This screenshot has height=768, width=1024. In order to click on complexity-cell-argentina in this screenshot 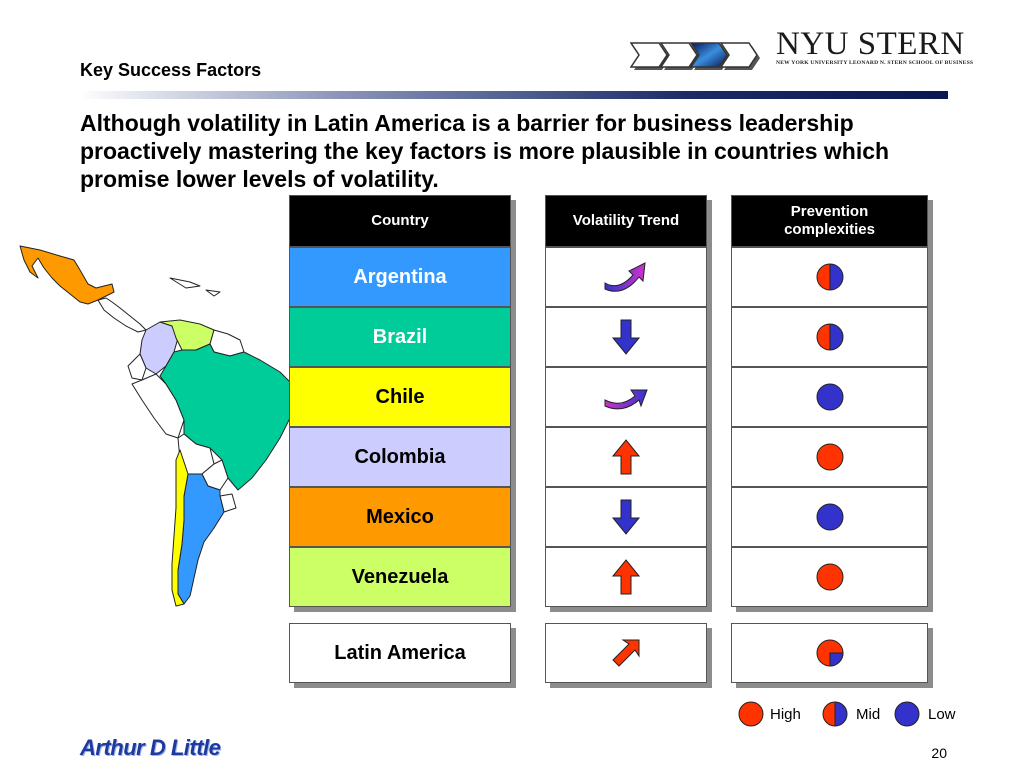, I will do `click(829, 277)`.